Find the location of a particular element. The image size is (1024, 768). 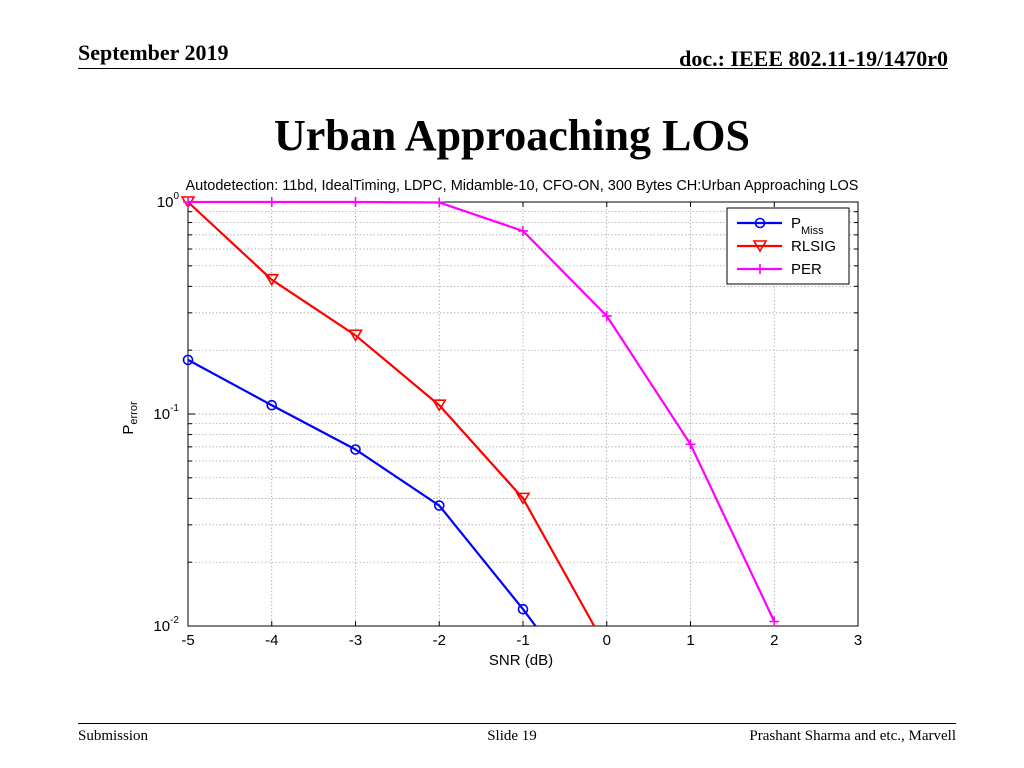

series-line-pmiss is located at coordinates (362, 492).